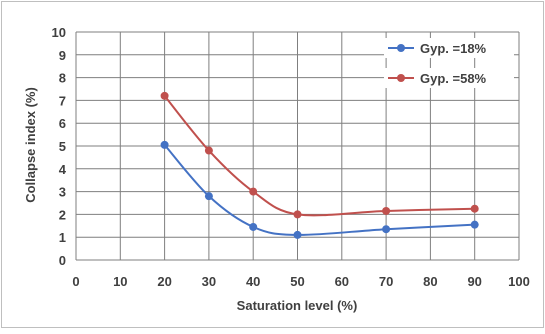 Image resolution: width=545 pixels, height=334 pixels. I want to click on x-tick-label: 90, so click(474, 281).